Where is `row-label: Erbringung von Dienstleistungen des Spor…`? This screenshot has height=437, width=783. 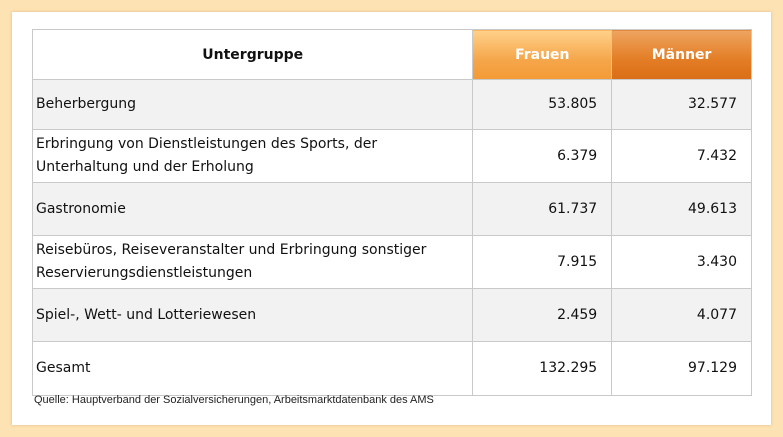 row-label: Erbringung von Dienstleistungen des Spor… is located at coordinates (252, 156).